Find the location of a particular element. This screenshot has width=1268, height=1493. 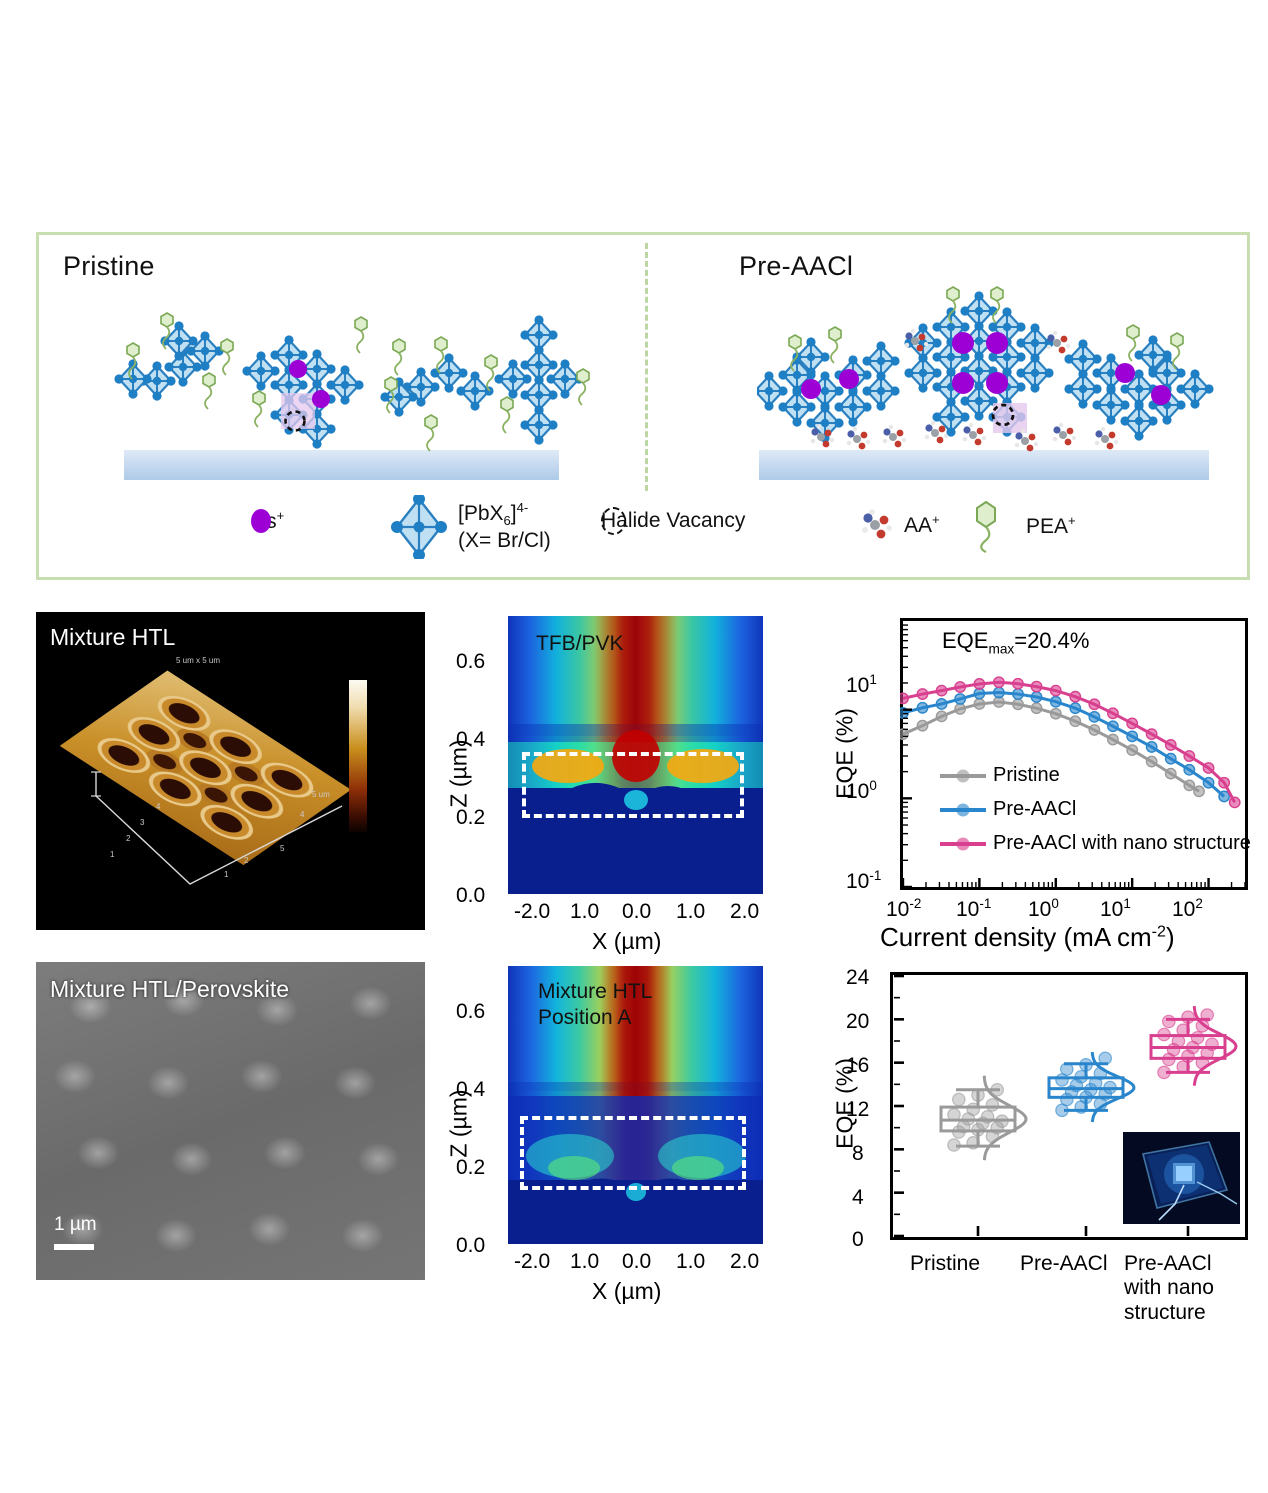

eqe-box-ytick-0: 0 is located at coordinates (858, 1239).